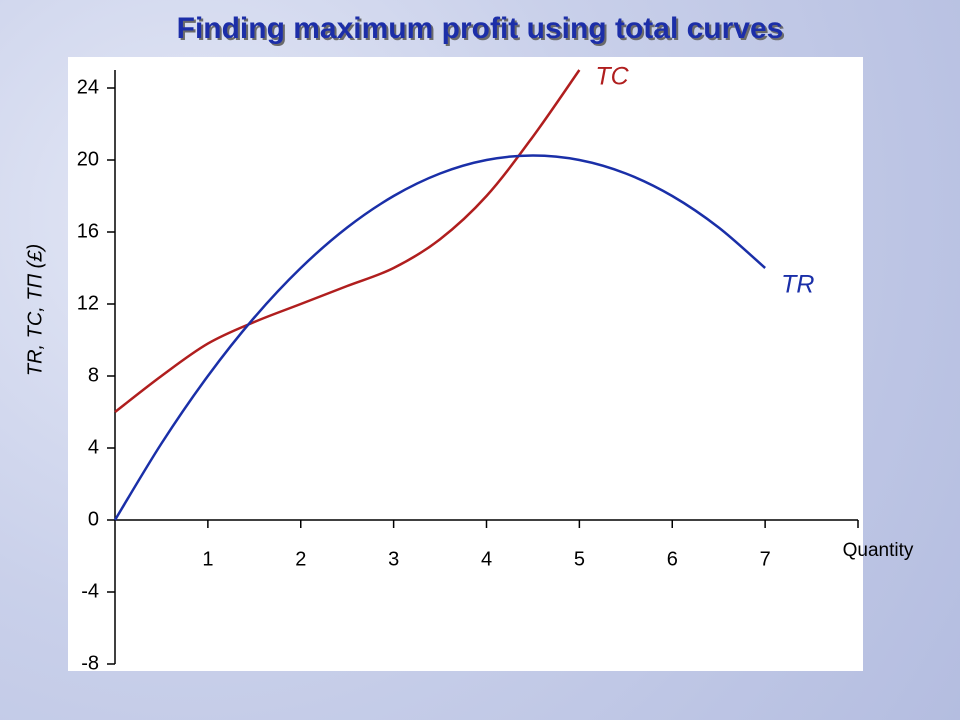 The width and height of the screenshot is (960, 720). Describe the element at coordinates (90, 663) in the screenshot. I see `y-tick-label: -8` at that location.